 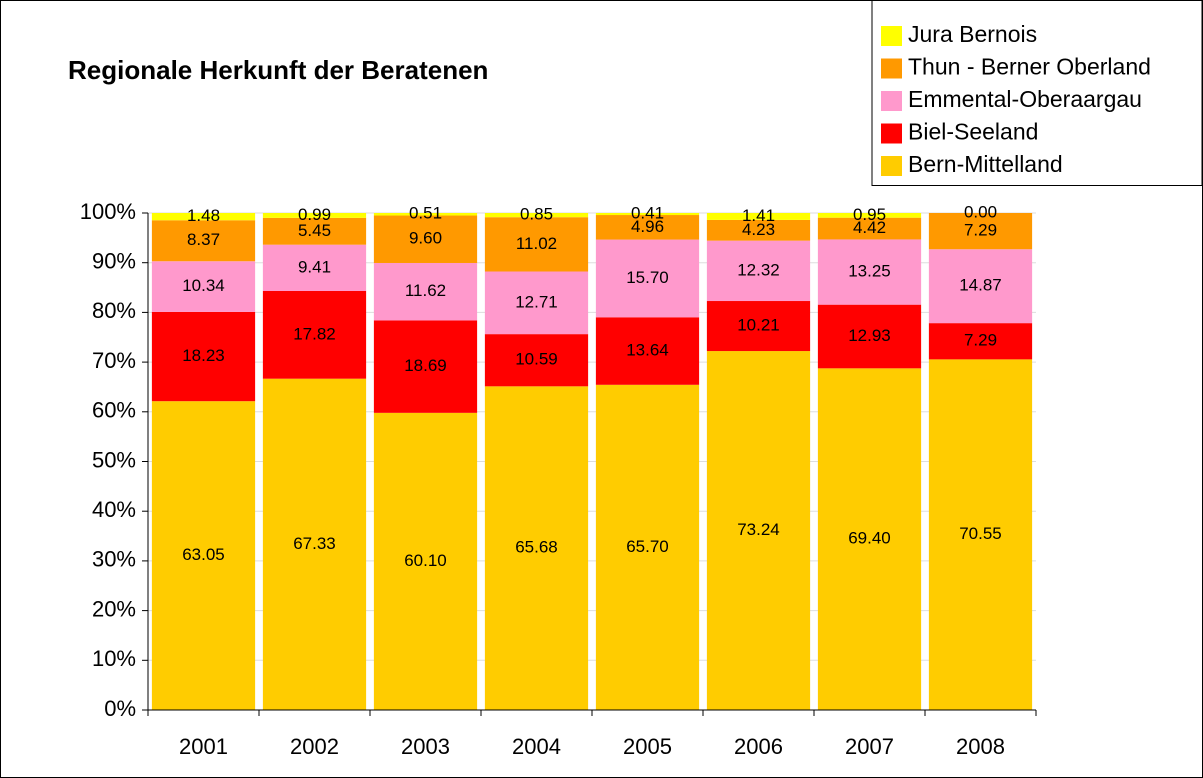 What do you see at coordinates (108, 211) in the screenshot?
I see `y-tick-label: 100%` at bounding box center [108, 211].